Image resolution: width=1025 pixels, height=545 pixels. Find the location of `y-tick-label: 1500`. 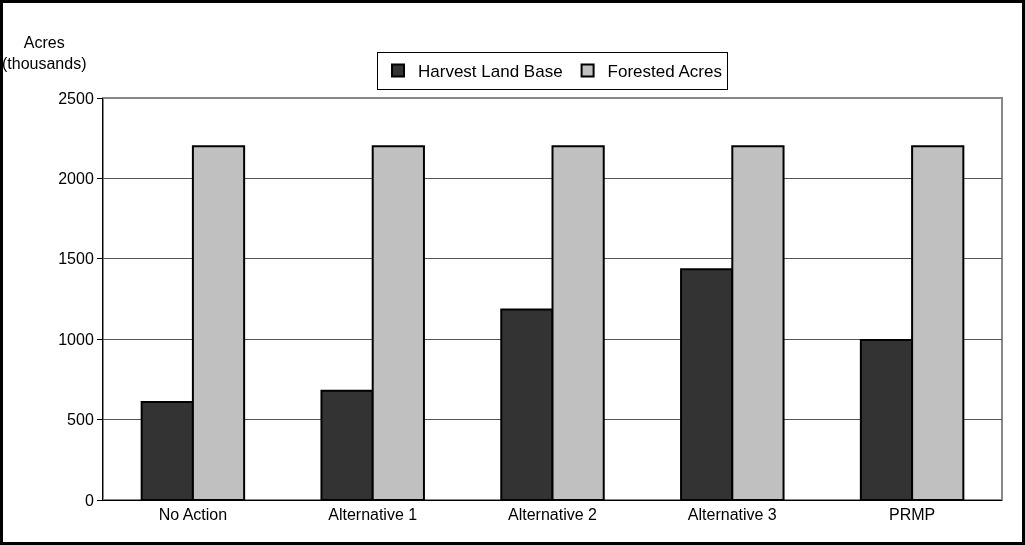

y-tick-label: 1500 is located at coordinates (76, 259).